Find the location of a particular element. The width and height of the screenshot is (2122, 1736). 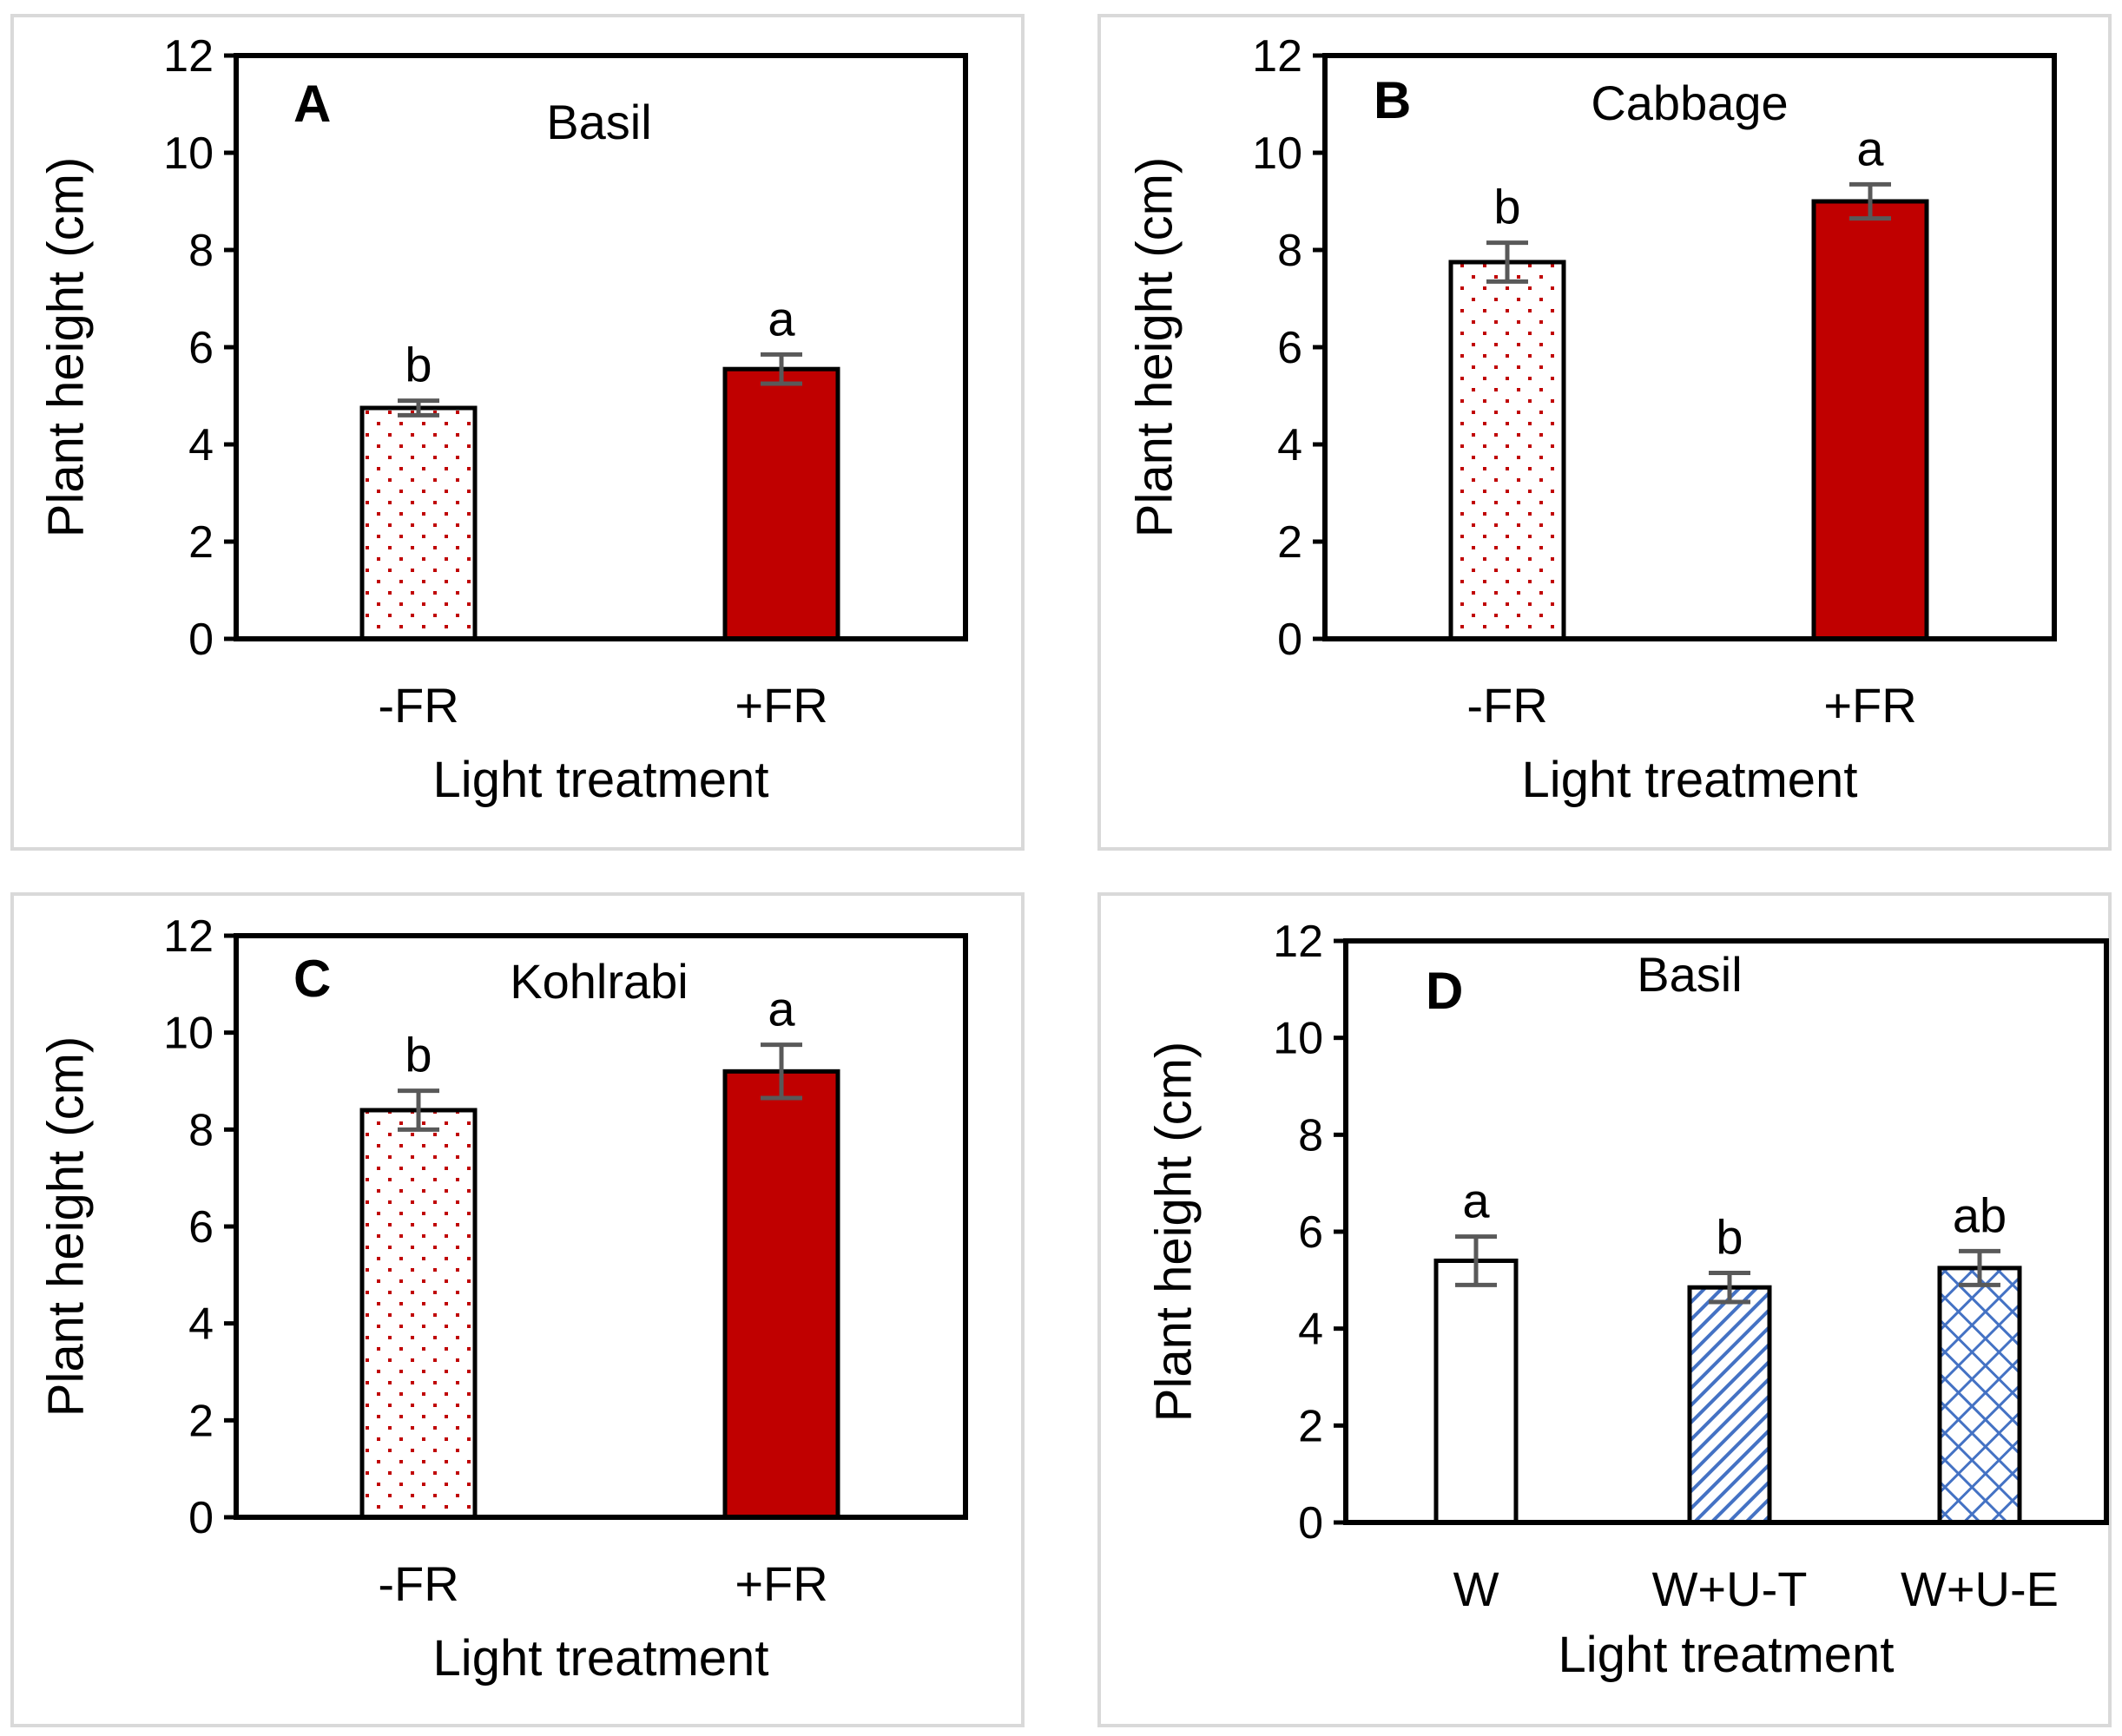

chart-title: Cabbage is located at coordinates (1689, 103).